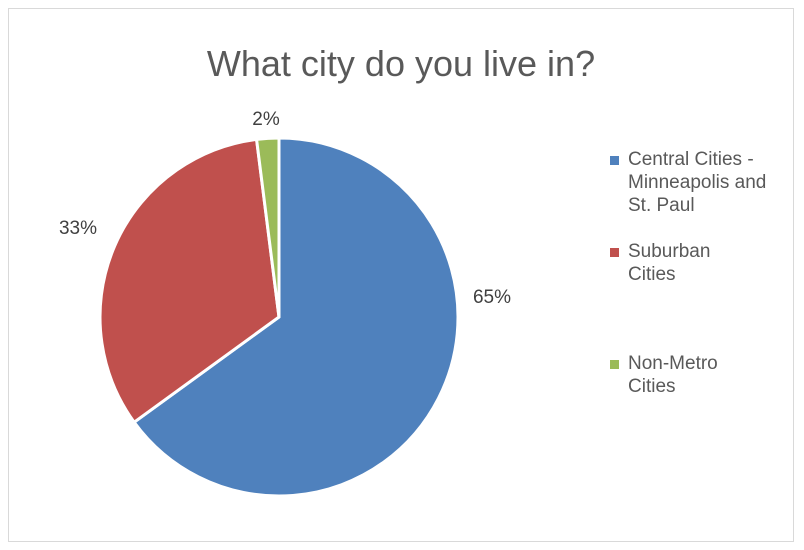 The image size is (804, 550). What do you see at coordinates (673, 375) in the screenshot?
I see `legend-label-non-metro-cities: Non-Metro Cities` at bounding box center [673, 375].